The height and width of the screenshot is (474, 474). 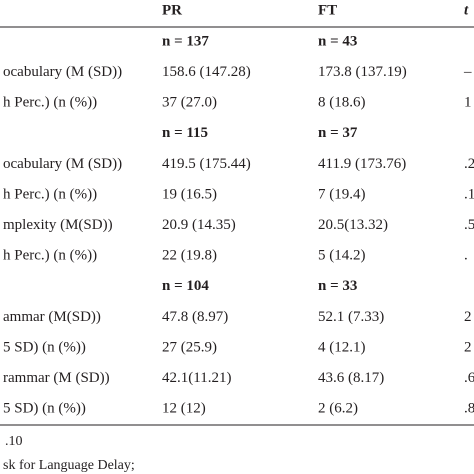 What do you see at coordinates (189, 256) in the screenshot?
I see `cell: 22 (19.8)` at bounding box center [189, 256].